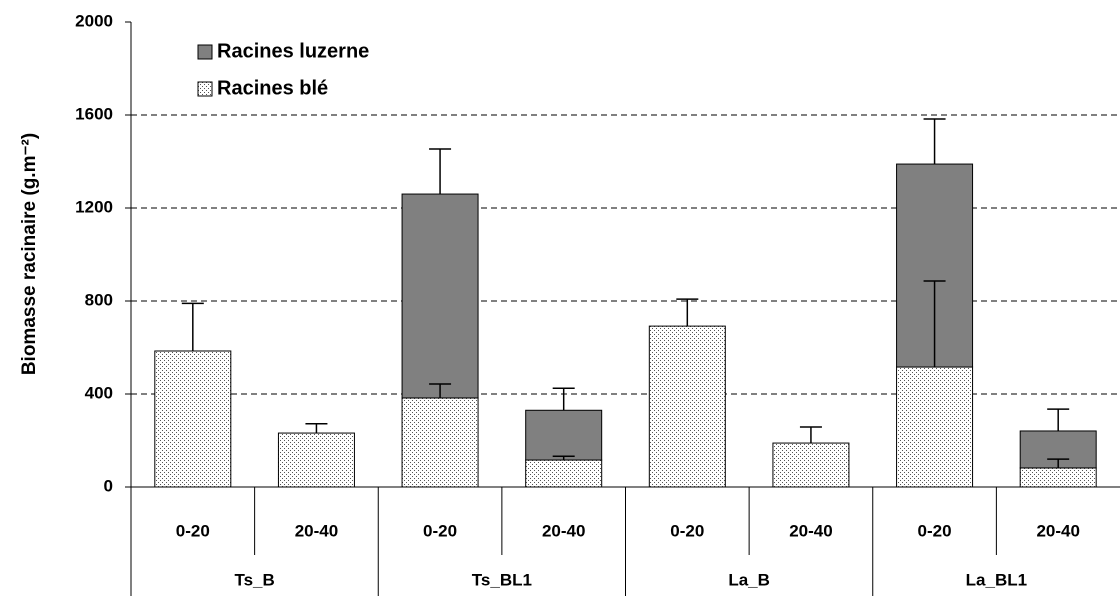  I want to click on y-tick-label: 400, so click(99, 392).